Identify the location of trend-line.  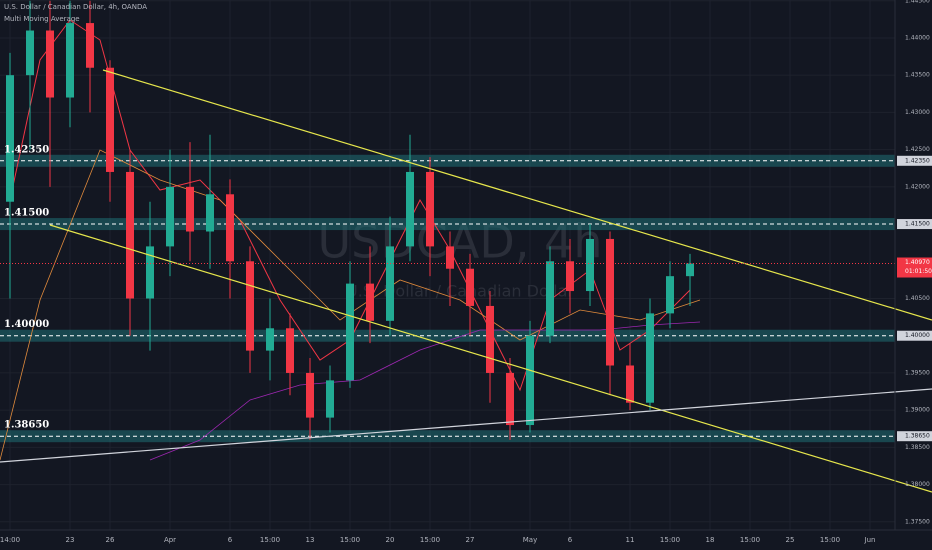
(466, 425).